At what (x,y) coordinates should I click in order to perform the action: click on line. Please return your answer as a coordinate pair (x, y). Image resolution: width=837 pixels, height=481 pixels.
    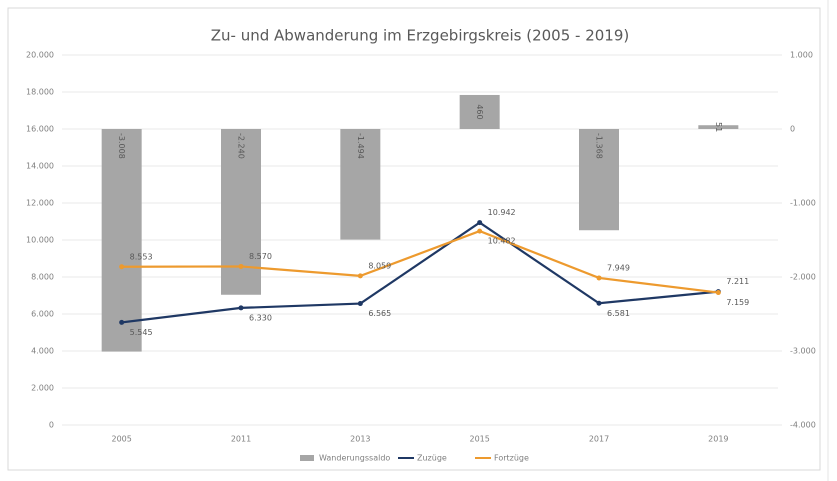
    Looking at the image, I should click on (420, 261).